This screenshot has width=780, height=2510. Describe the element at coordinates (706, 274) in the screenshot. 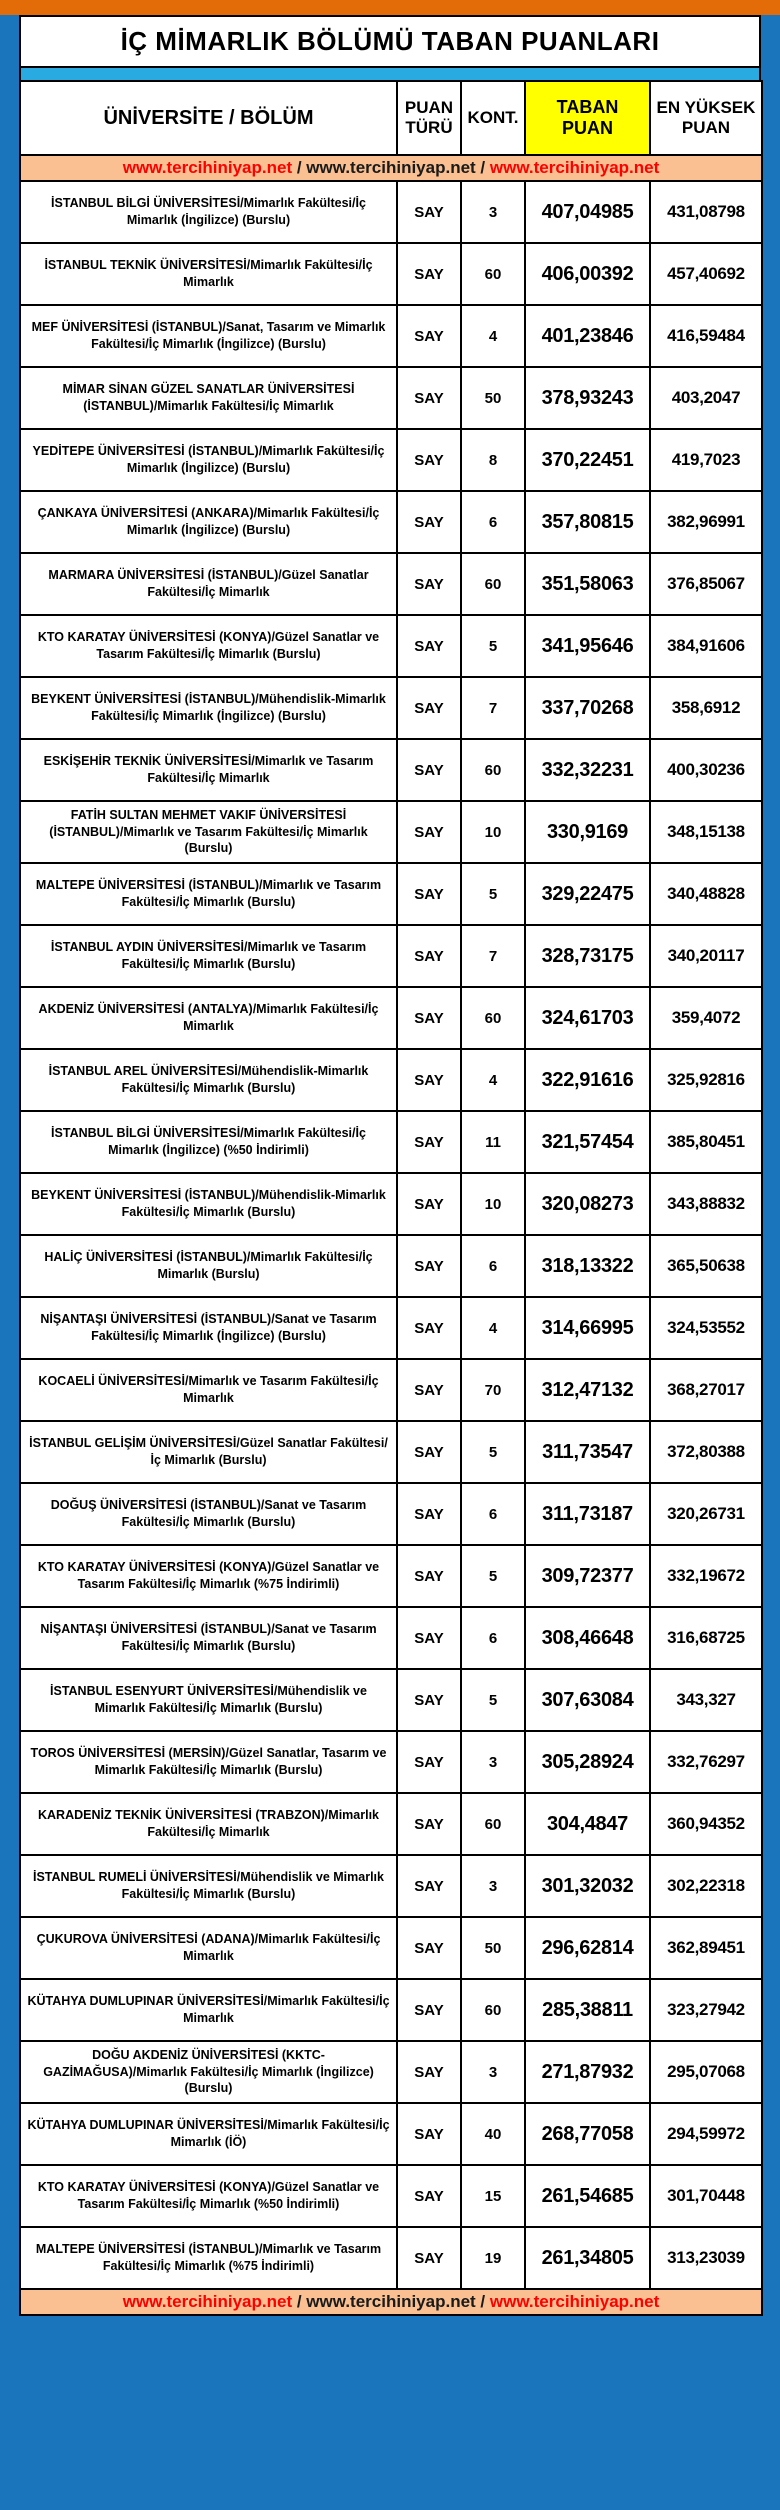

I see `highest-score-cell: 457,40692` at that location.